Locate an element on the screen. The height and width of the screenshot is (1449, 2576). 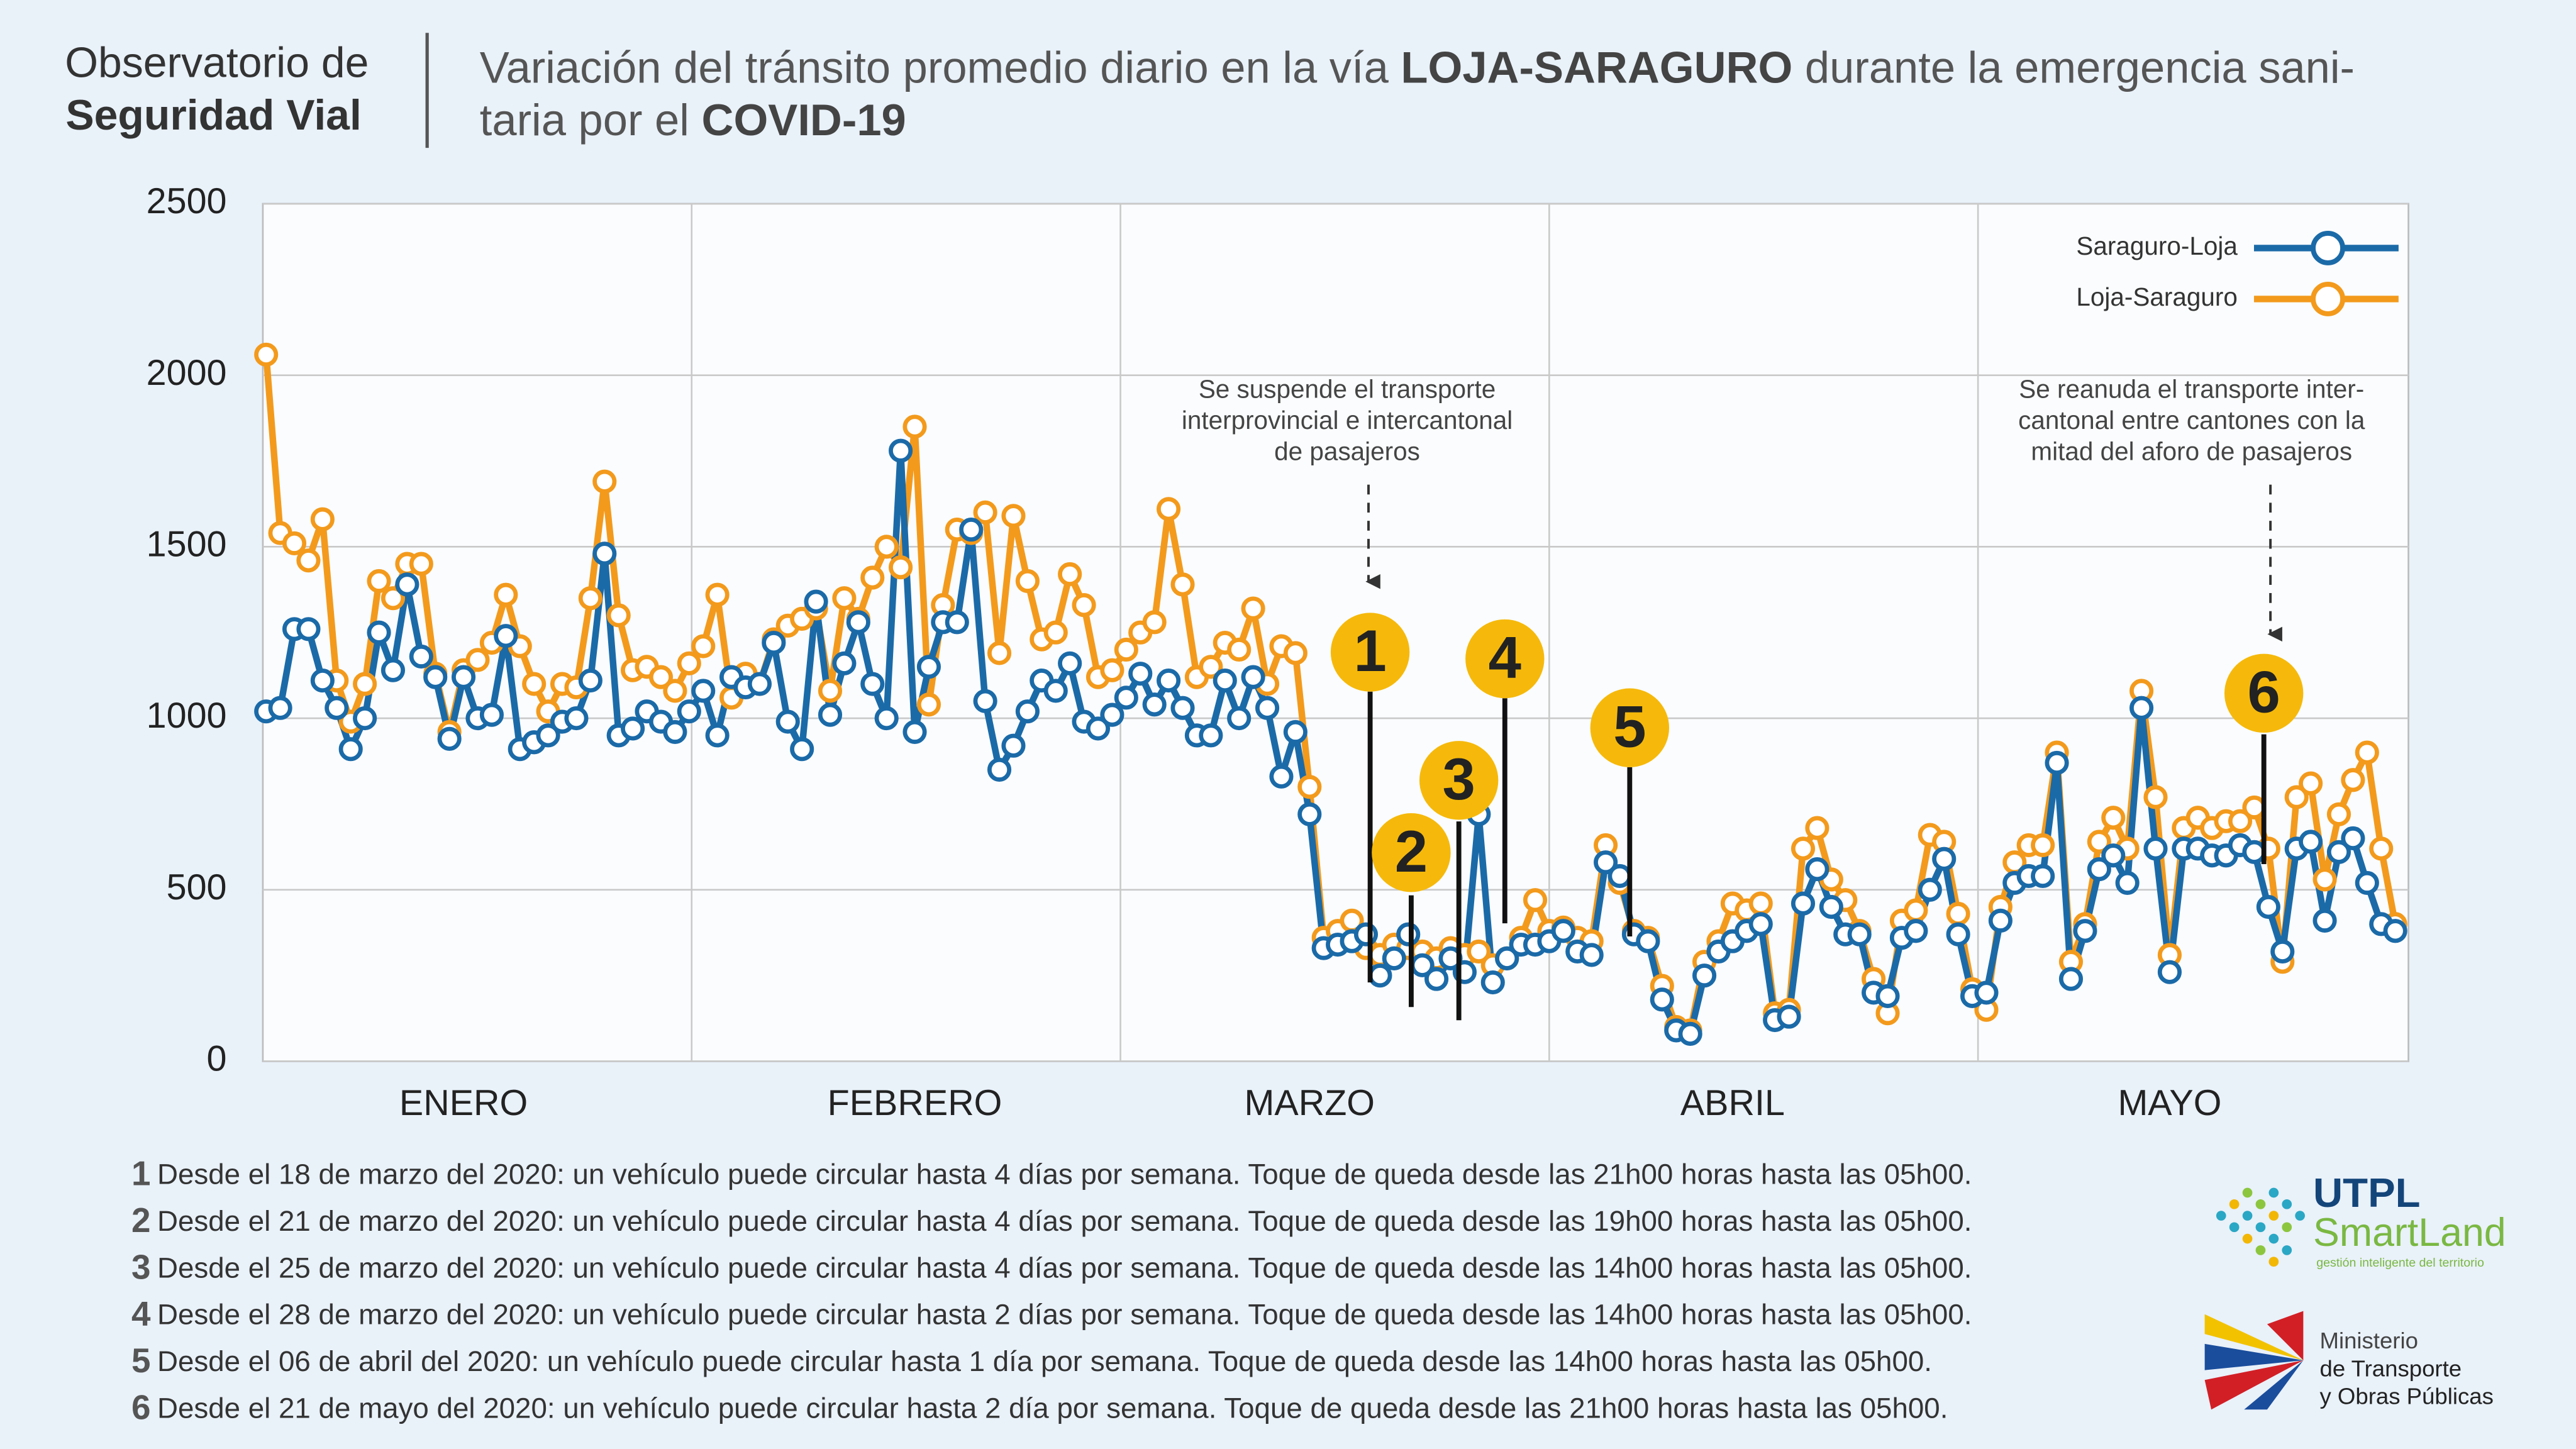
footnote-number: 4 is located at coordinates (141, 1313).